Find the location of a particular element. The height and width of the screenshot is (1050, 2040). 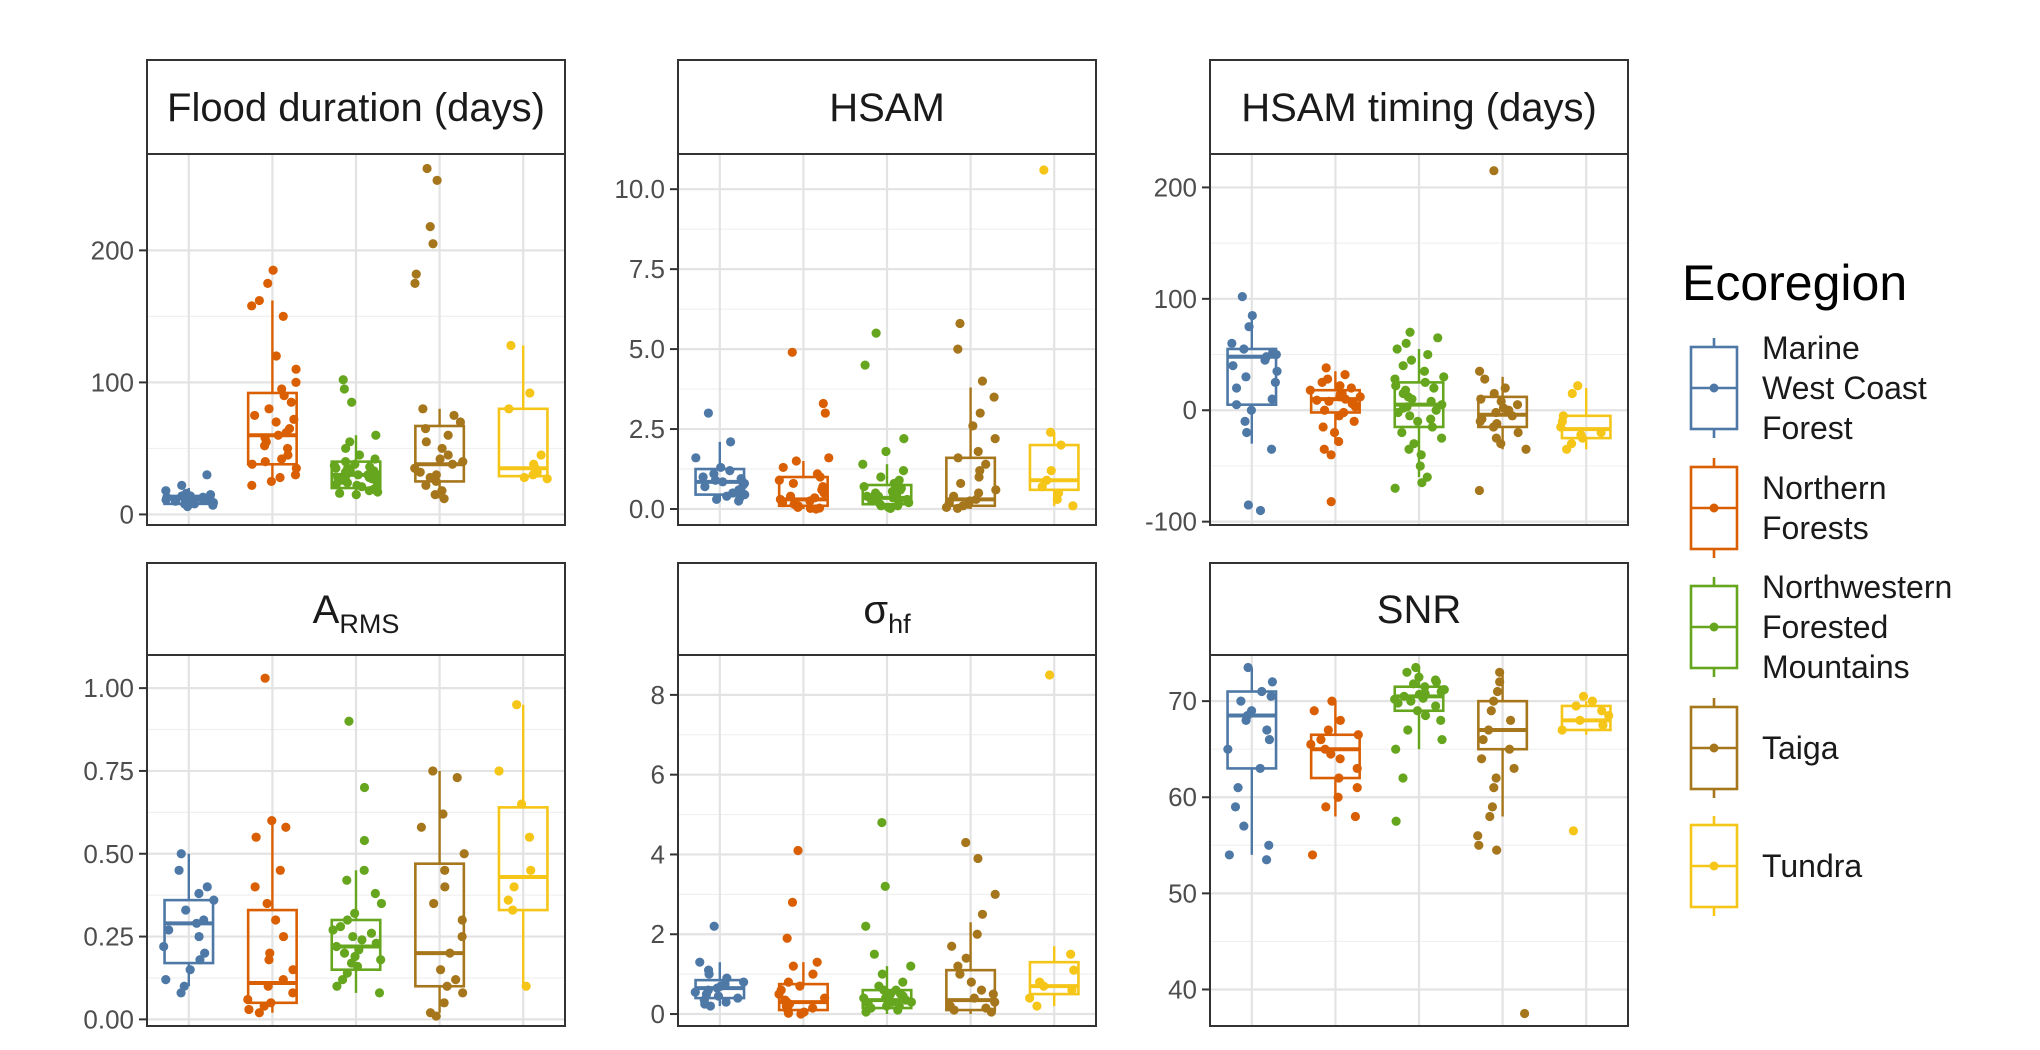

legend-label: Forested is located at coordinates (1825, 627).